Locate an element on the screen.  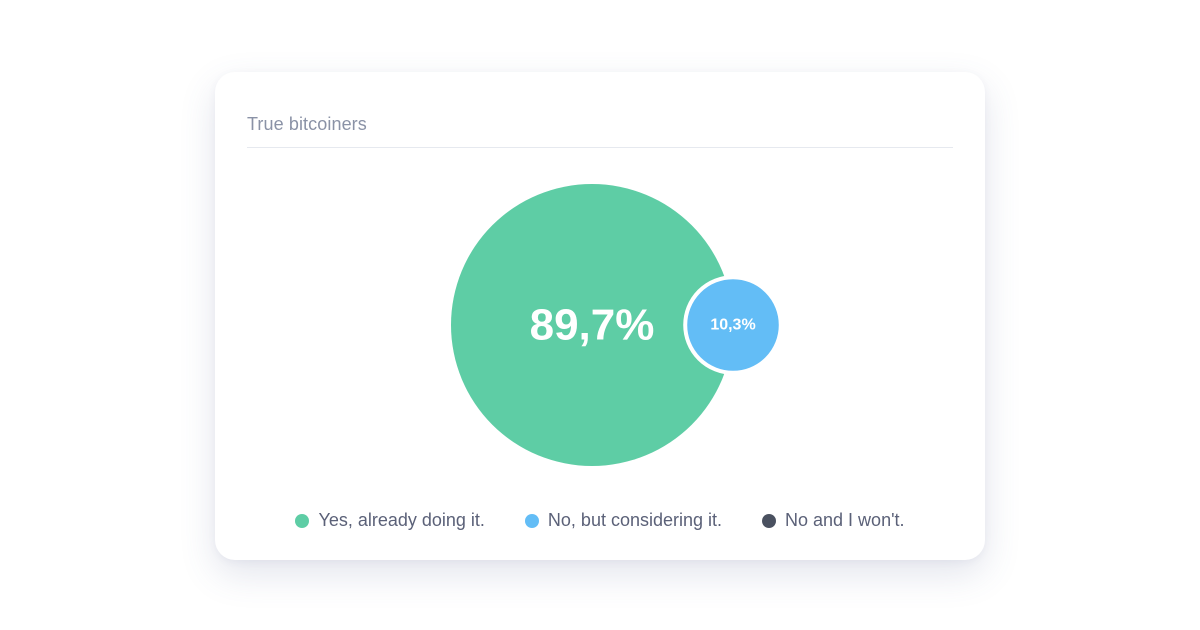
legend-dot-yes is located at coordinates (302, 520).